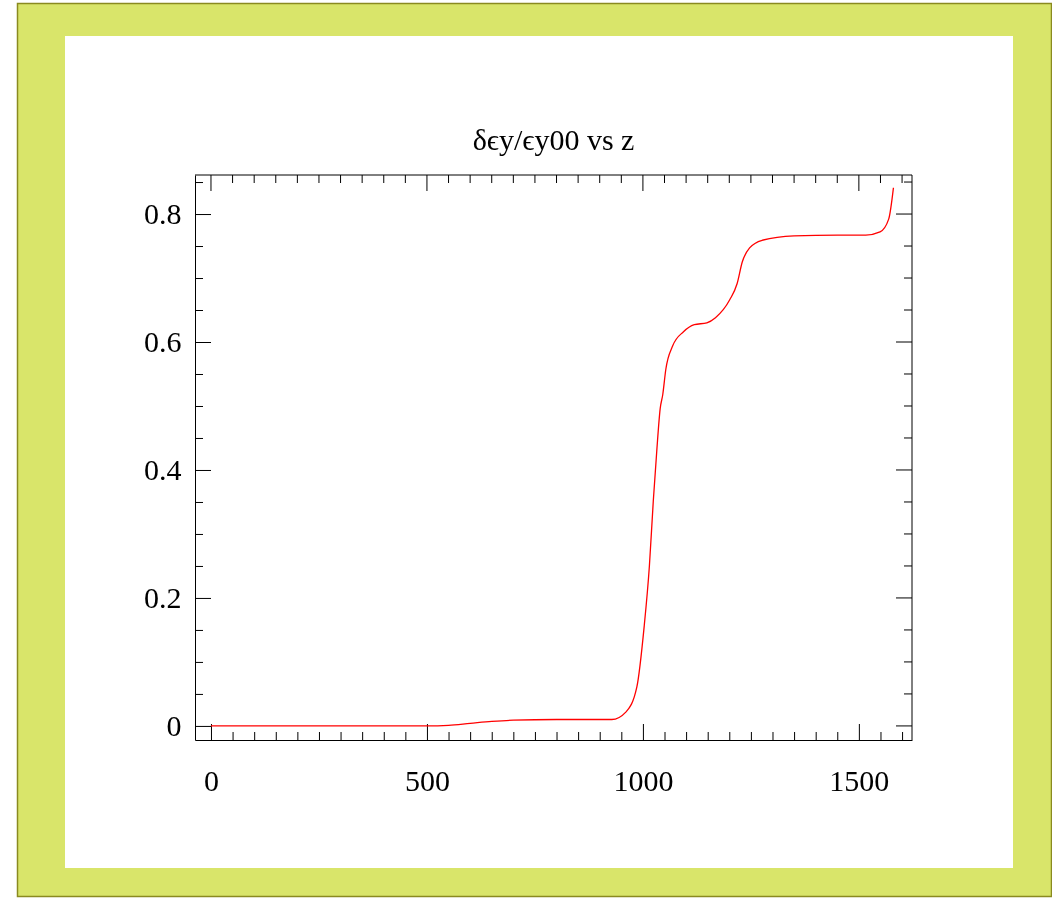  I want to click on y-tick-label: 0.6, so click(163, 342).